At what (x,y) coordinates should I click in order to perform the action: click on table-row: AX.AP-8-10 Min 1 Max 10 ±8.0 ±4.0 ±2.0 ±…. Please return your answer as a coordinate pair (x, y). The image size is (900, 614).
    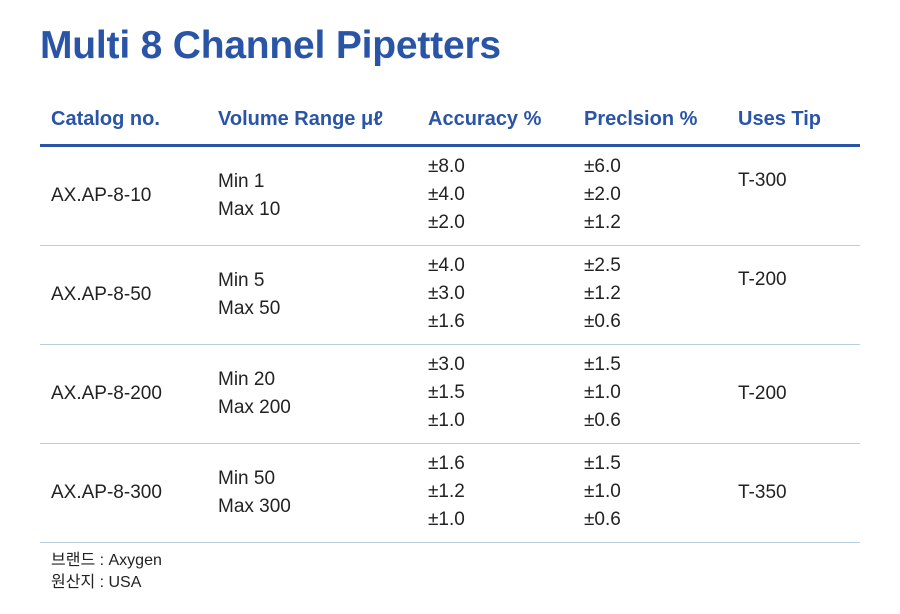
    Looking at the image, I should click on (450, 196).